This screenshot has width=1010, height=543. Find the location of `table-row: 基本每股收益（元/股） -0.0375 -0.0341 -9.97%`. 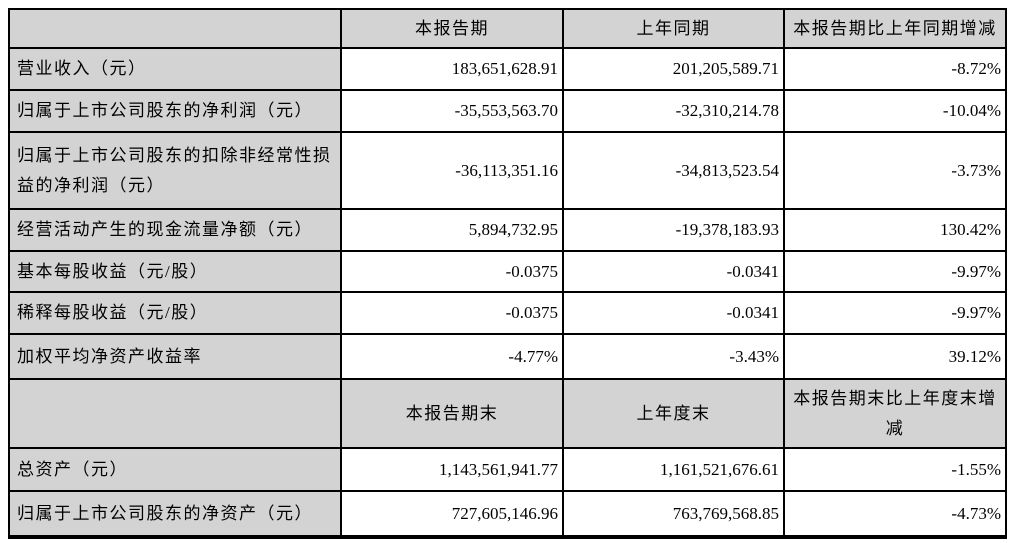

table-row: 基本每股收益（元/股） -0.0375 -0.0341 -9.97% is located at coordinates (507, 271).